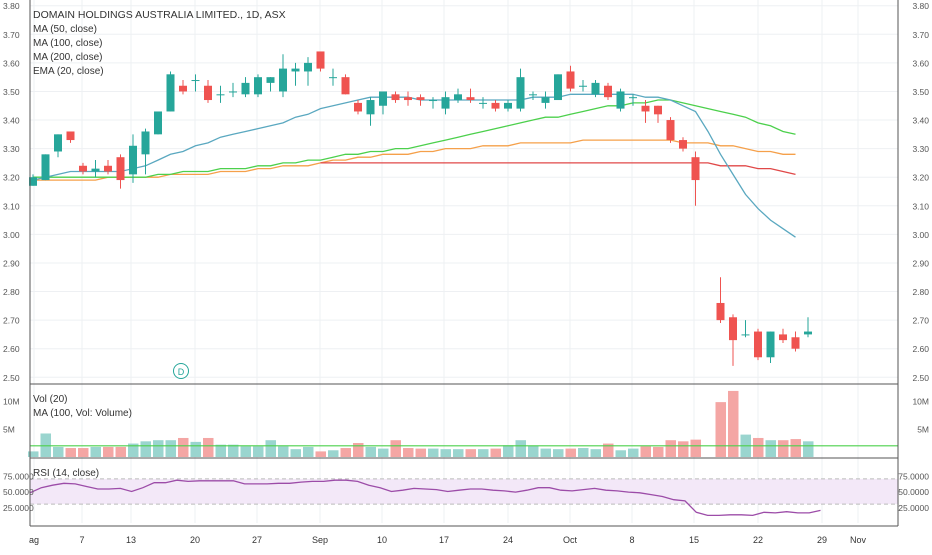 The image size is (932, 555). I want to click on time-tick-label: 27, so click(257, 540).